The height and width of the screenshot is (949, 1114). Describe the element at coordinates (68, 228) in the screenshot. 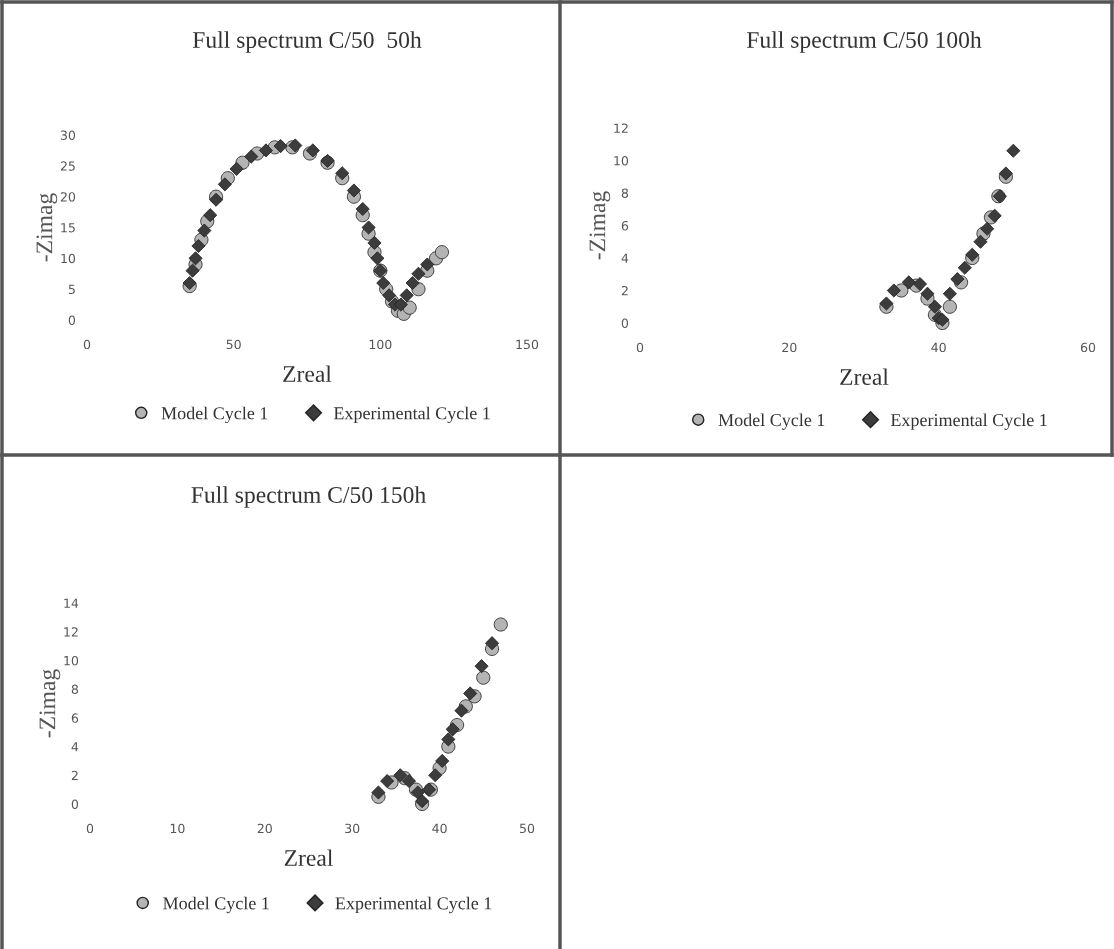

I see `y-tick-label: 15` at that location.